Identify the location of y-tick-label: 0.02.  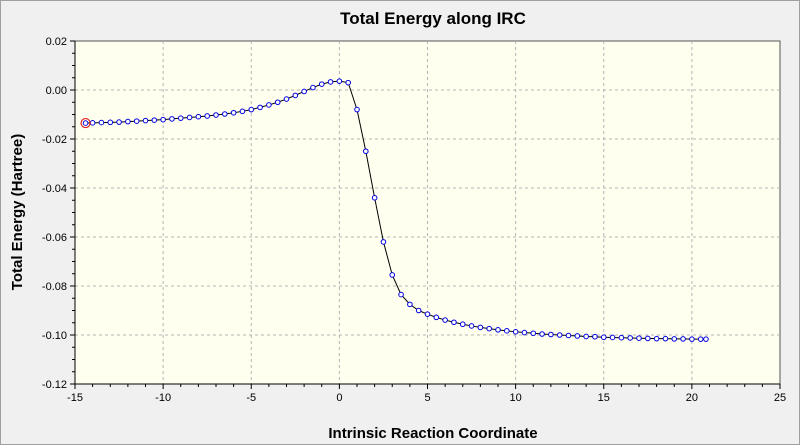
(56, 42).